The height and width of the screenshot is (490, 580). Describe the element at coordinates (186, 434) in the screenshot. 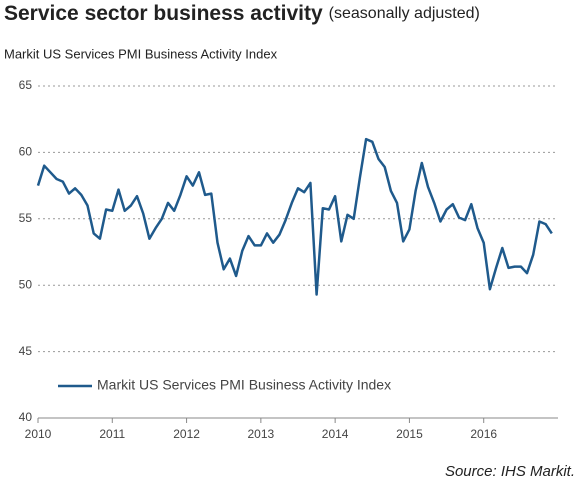

I see `x-tick-label: 2012` at that location.